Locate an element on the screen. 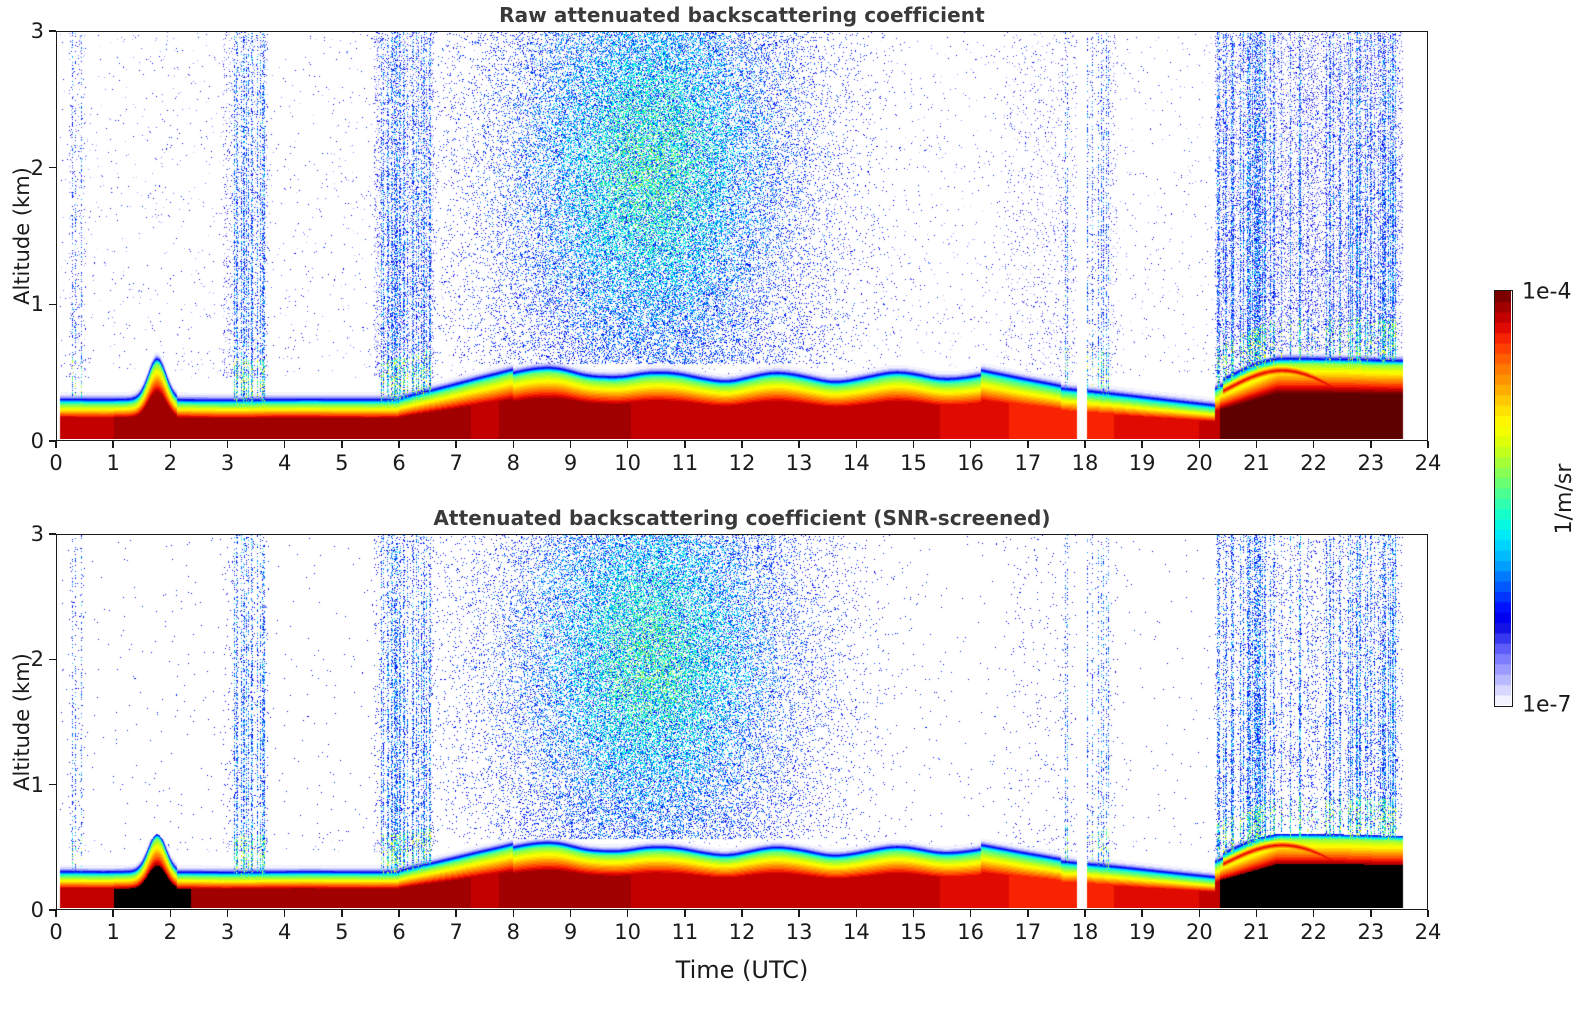 This screenshot has height=1020, width=1595. colorbar-unit-label: 1/m/sr is located at coordinates (1564, 498).